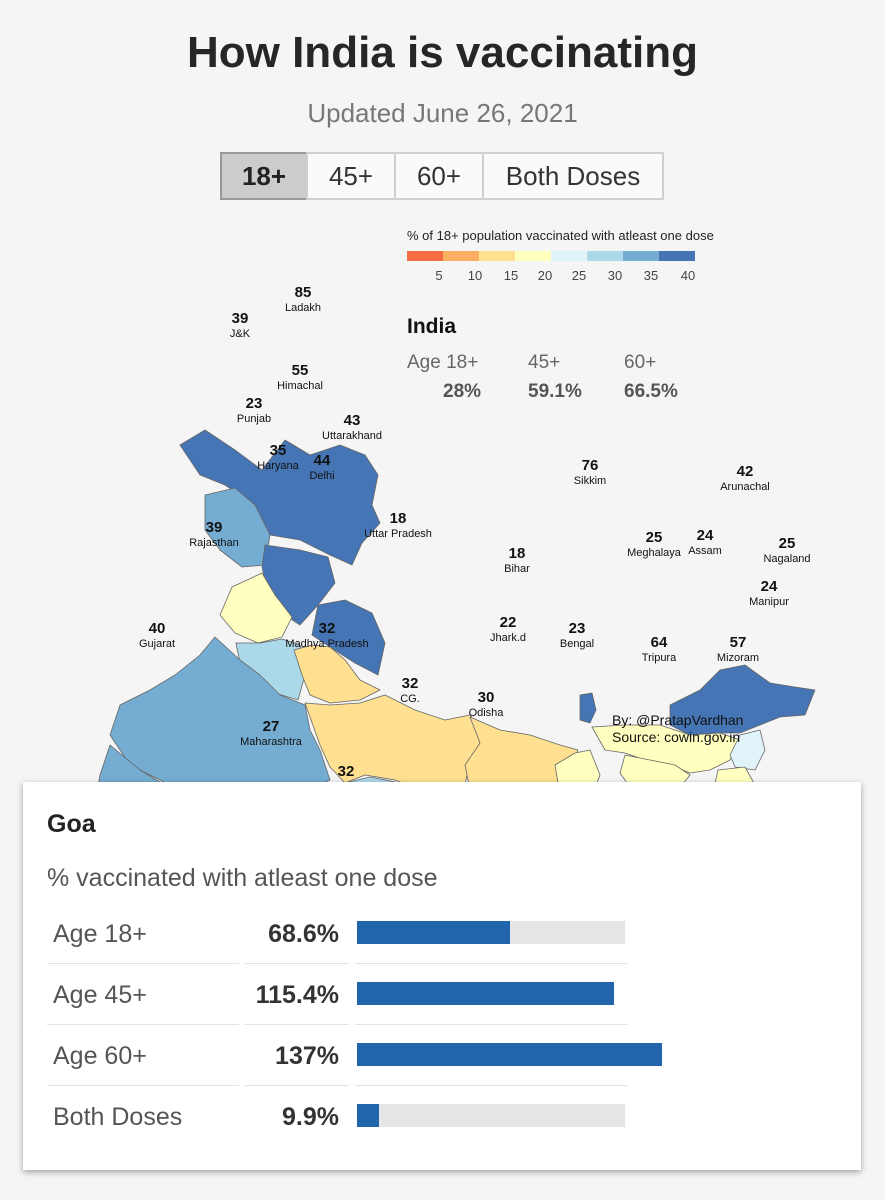 Image resolution: width=885 pixels, height=1200 pixels. What do you see at coordinates (659, 642) in the screenshot?
I see `region-value-label: 64` at bounding box center [659, 642].